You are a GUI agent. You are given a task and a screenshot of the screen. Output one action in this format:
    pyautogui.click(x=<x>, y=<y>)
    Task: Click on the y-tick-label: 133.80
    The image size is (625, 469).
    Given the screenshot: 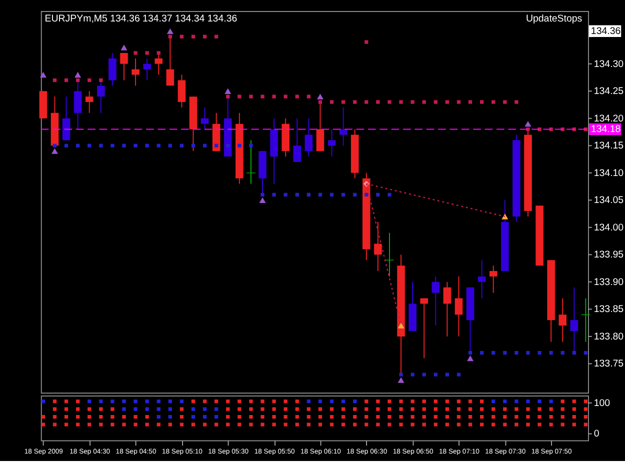 What is the action you would take?
    pyautogui.click(x=609, y=336)
    